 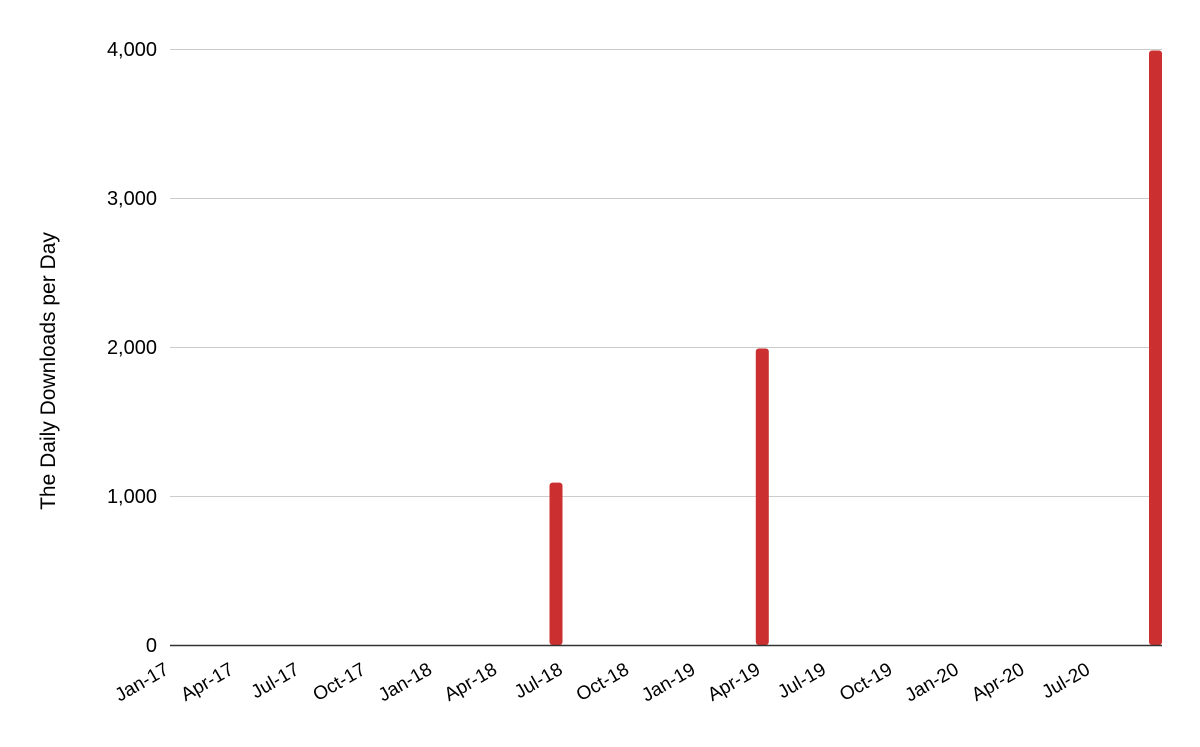 What do you see at coordinates (538, 681) in the screenshot?
I see `x-tick-label: Jul-18` at bounding box center [538, 681].